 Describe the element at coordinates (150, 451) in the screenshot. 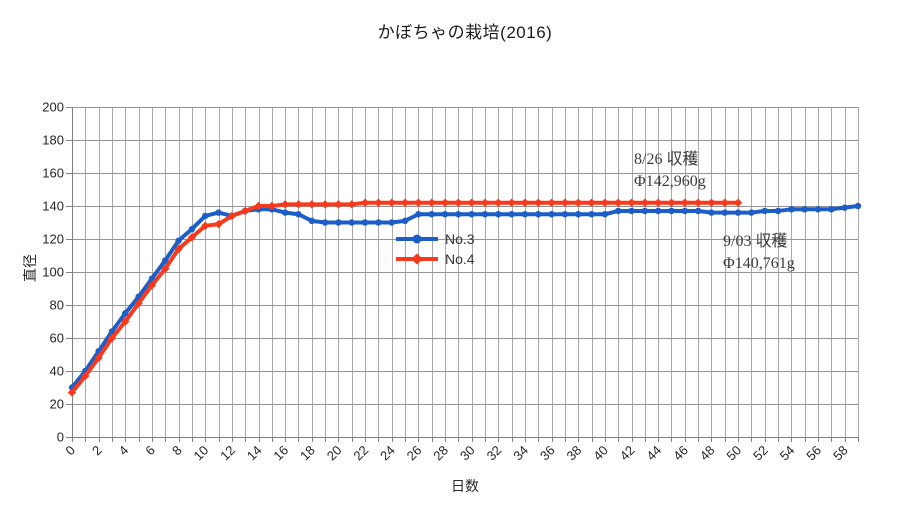

I see `x-tick-label: 6` at that location.